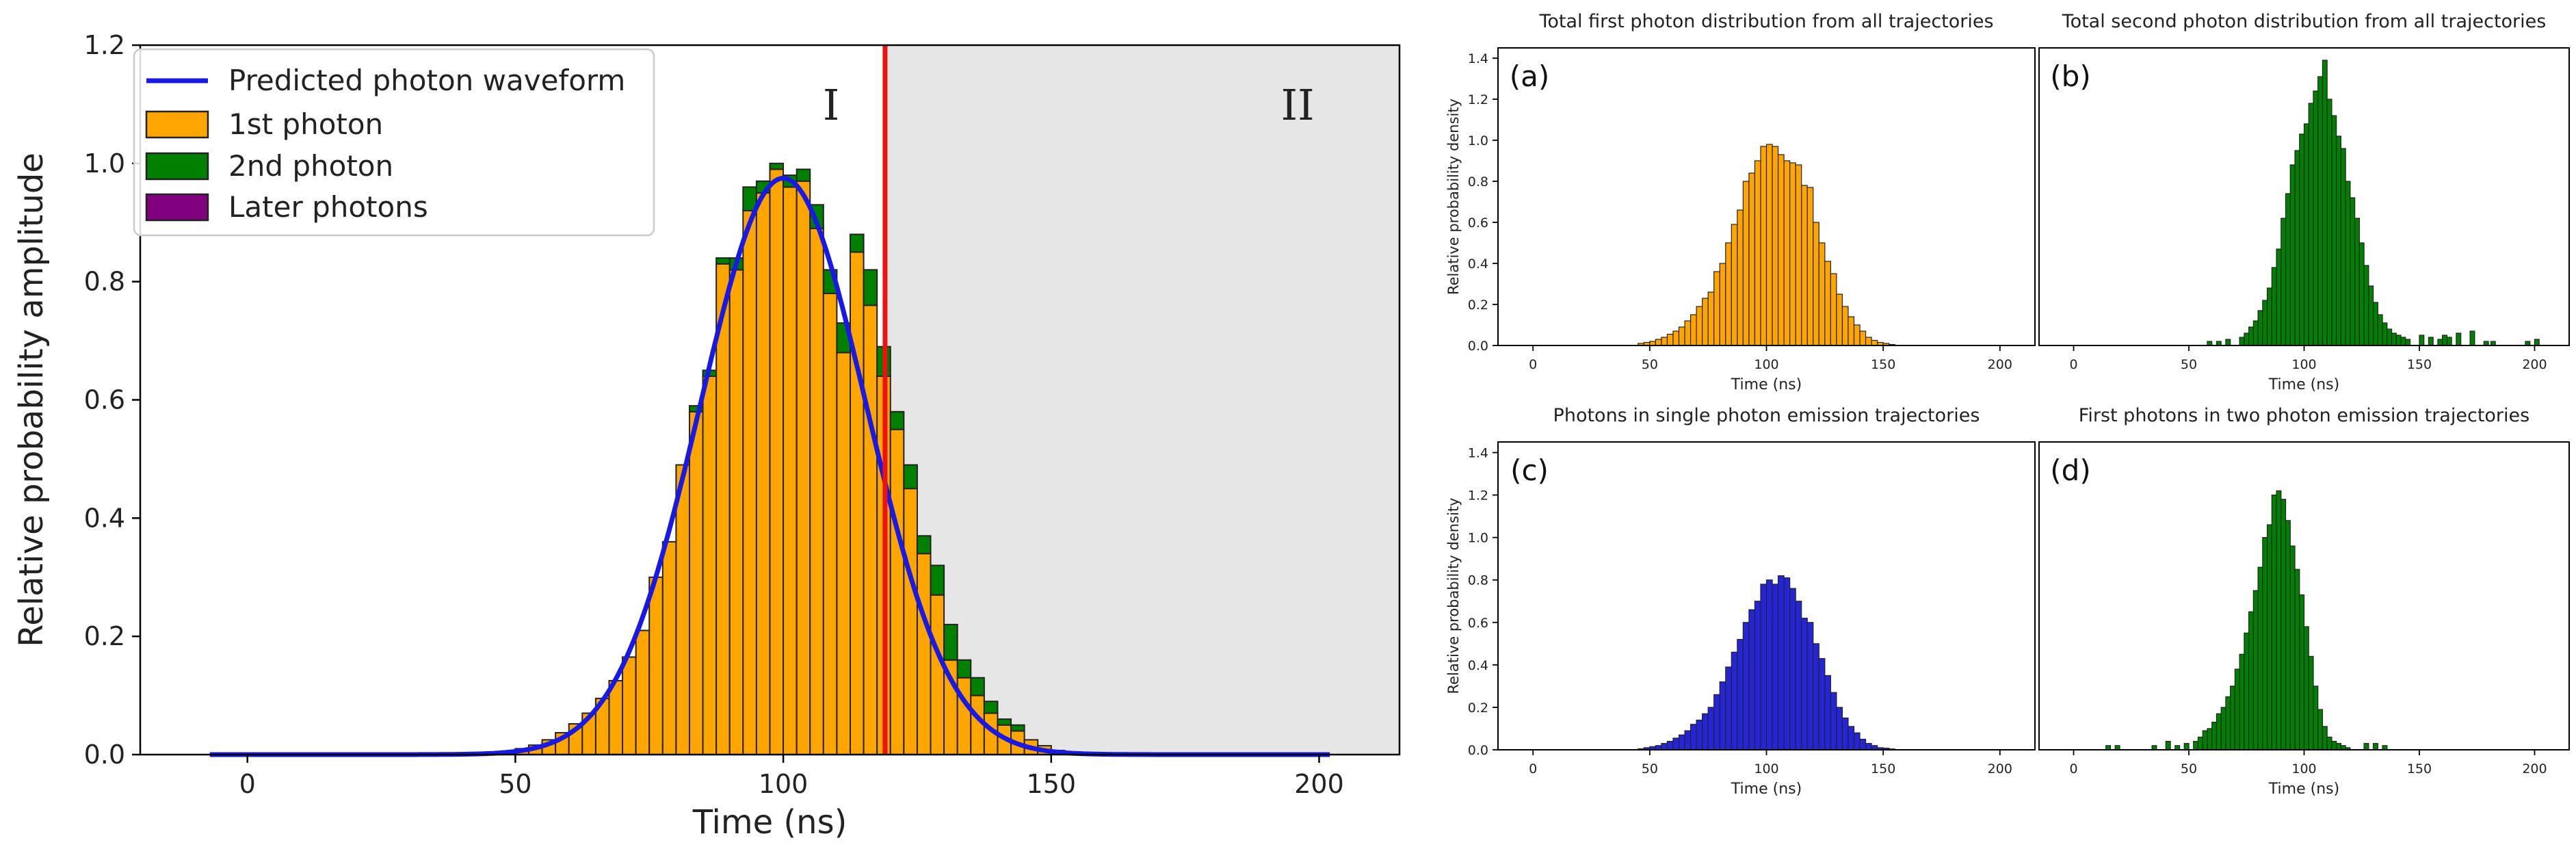  I want to click on panel-d-x-tick-label: 100, so click(2303, 768).